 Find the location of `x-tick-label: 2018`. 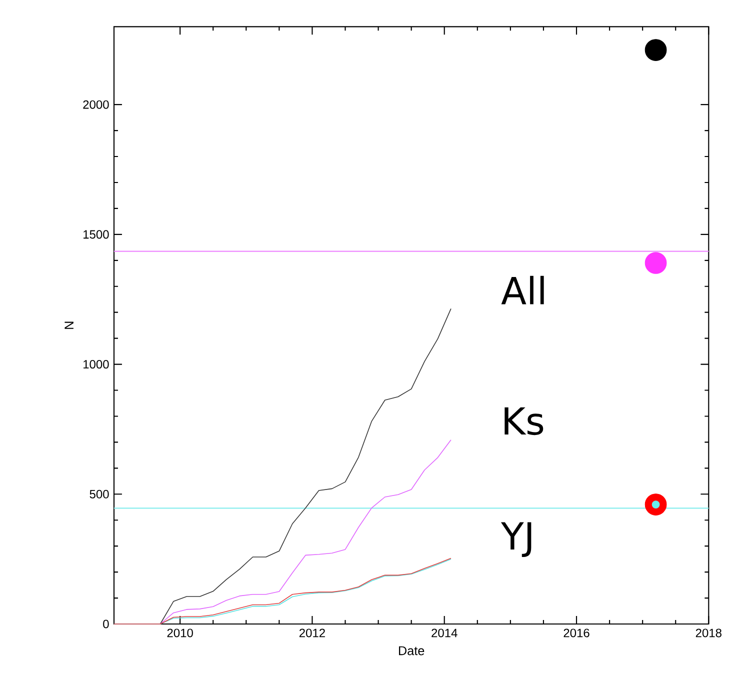

x-tick-label: 2018 is located at coordinates (709, 633).